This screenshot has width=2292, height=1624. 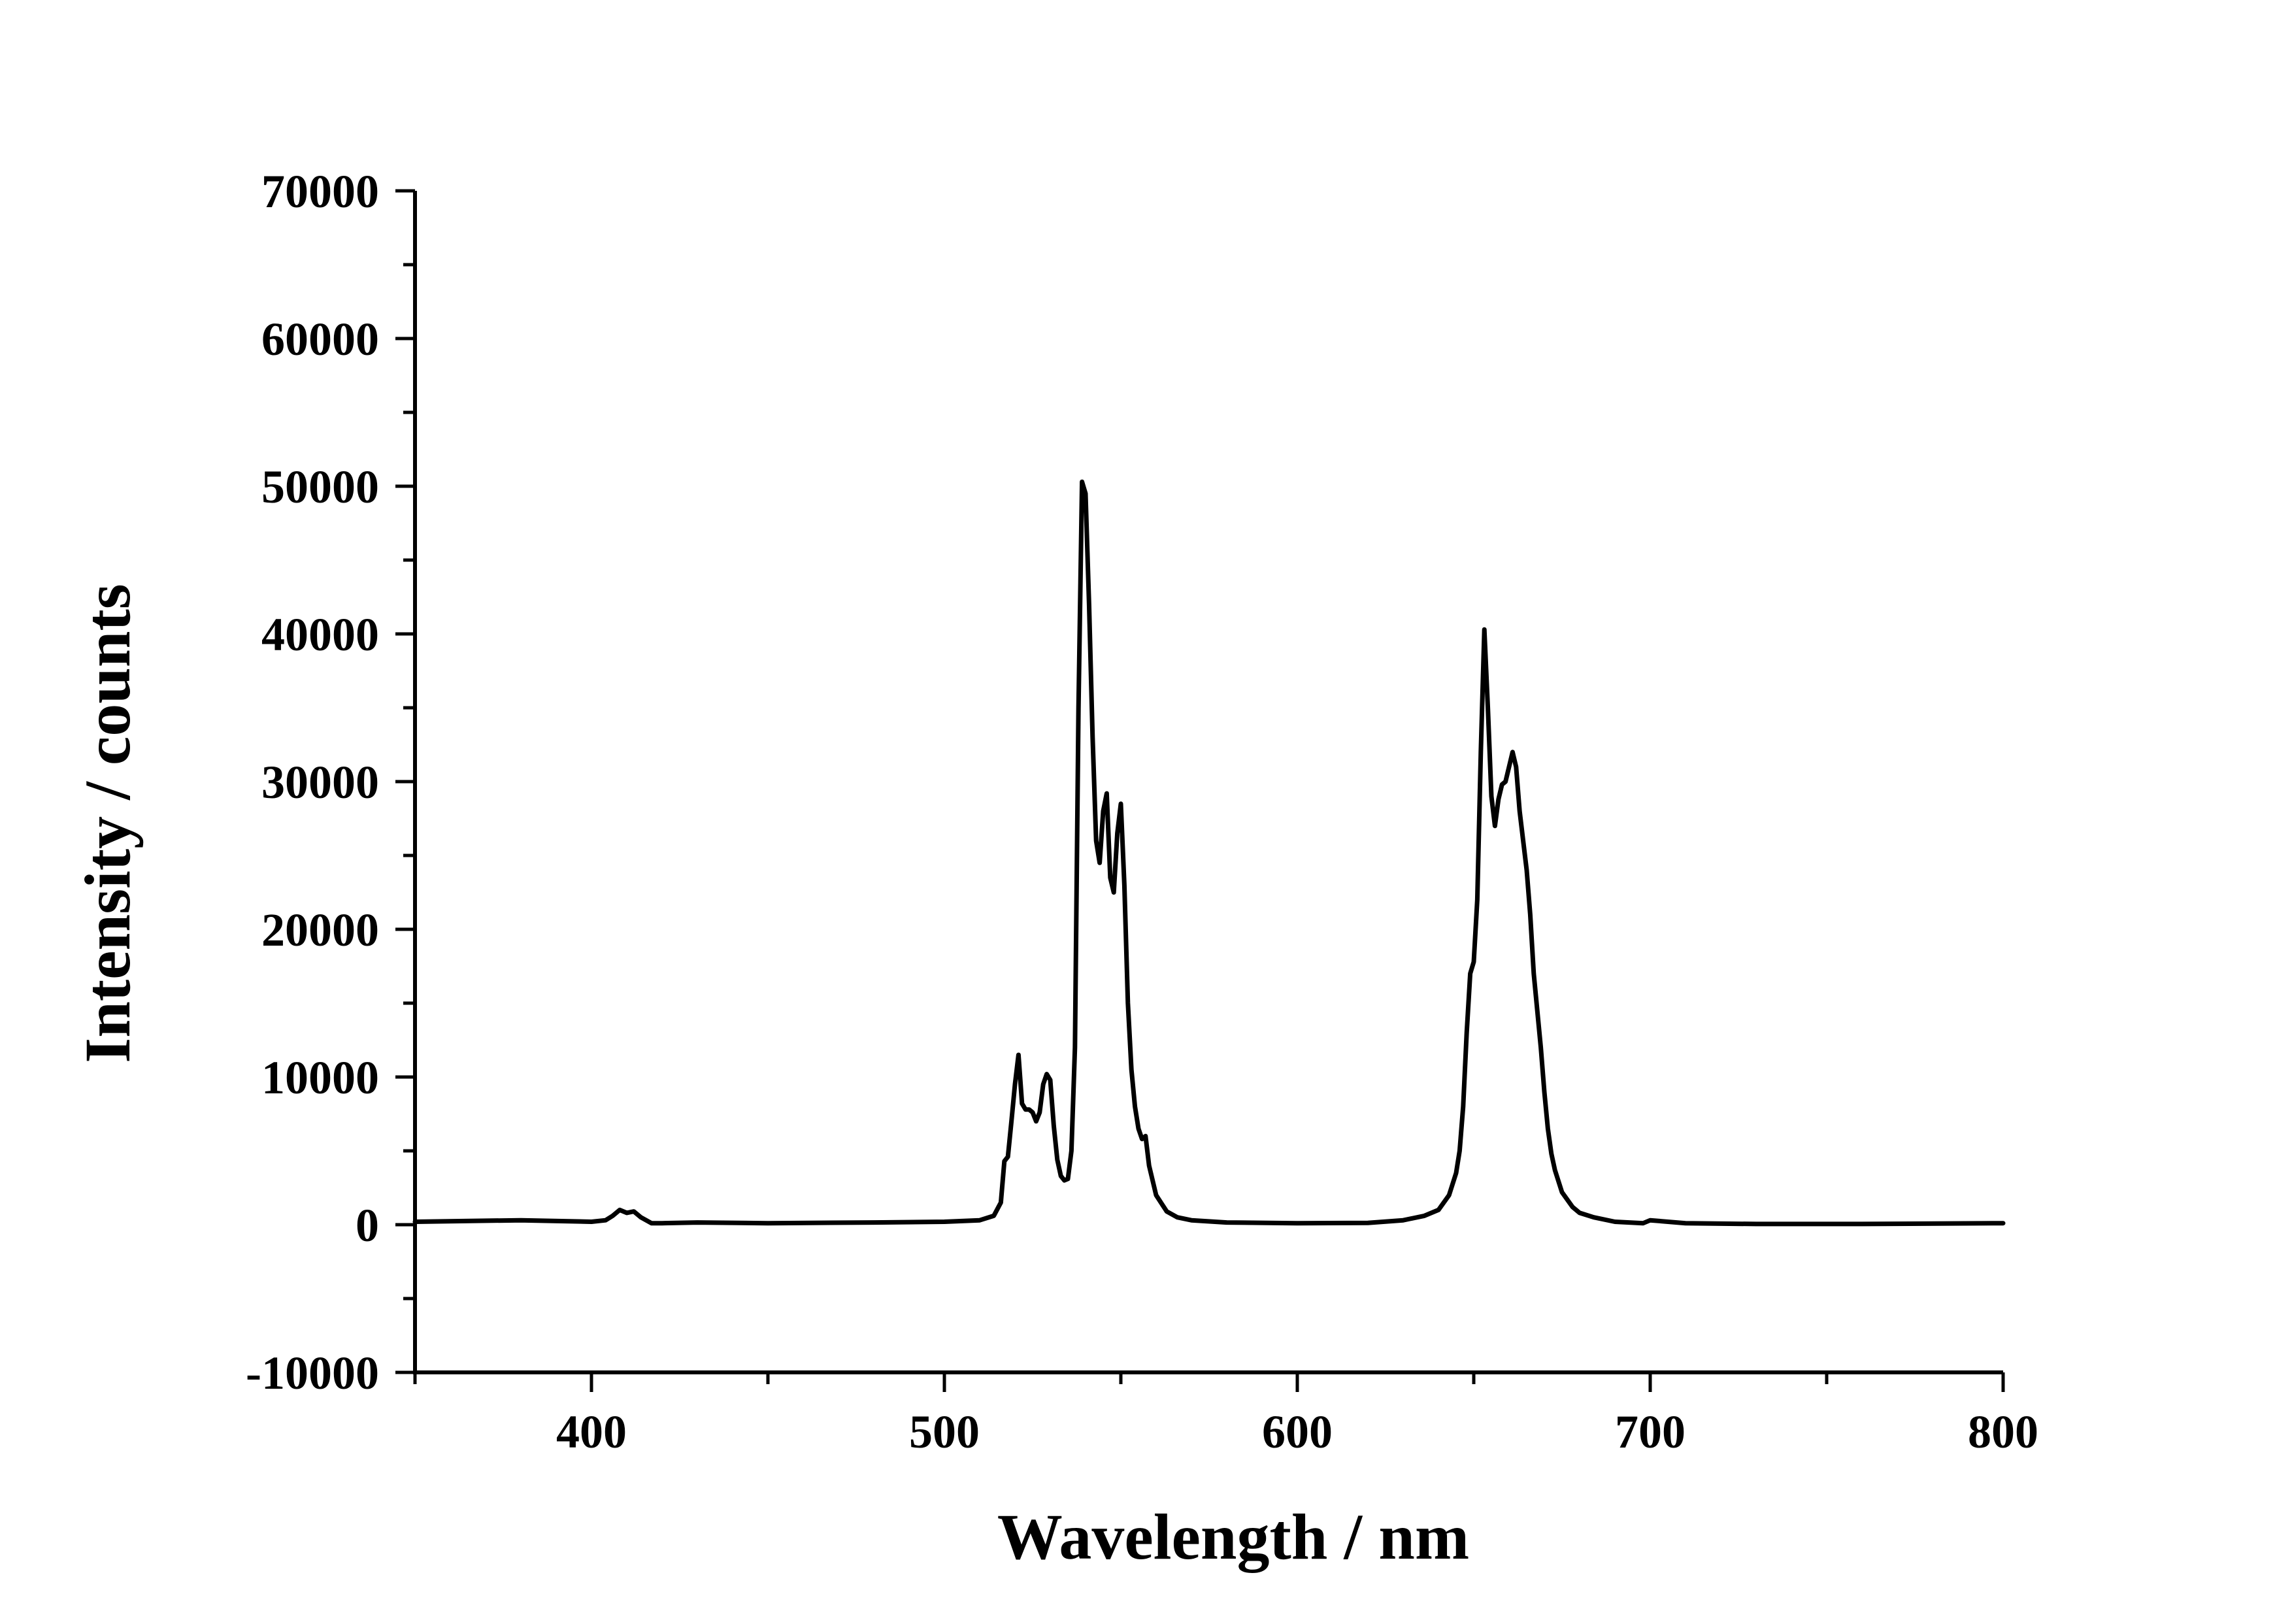 I want to click on y-tick-label: 50000, so click(x=320, y=487).